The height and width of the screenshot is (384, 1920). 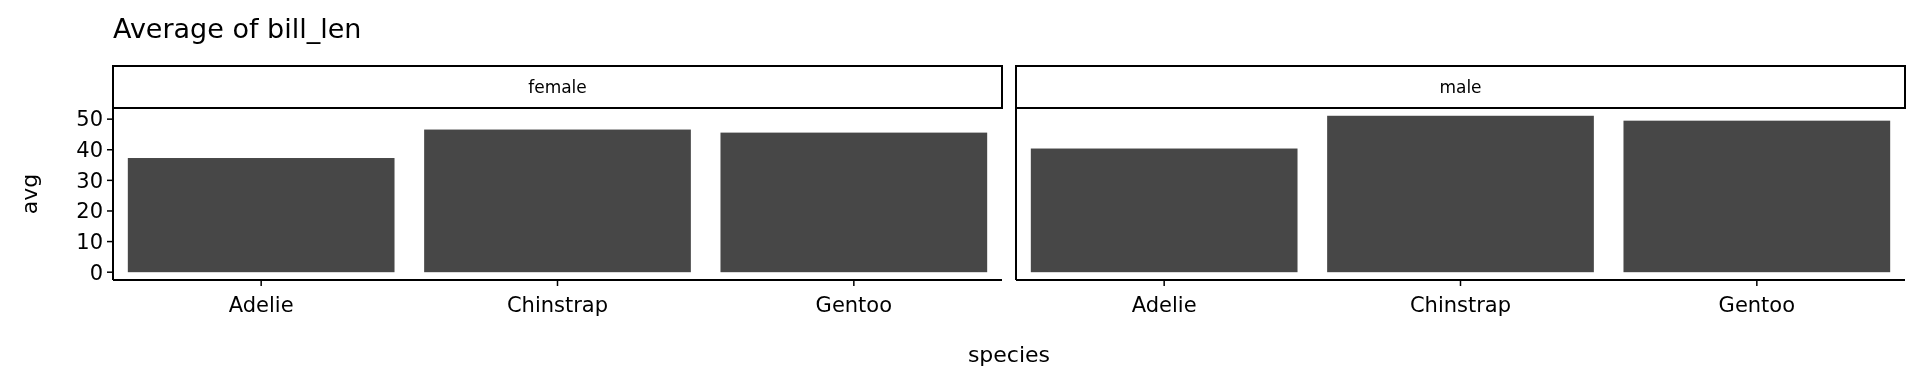 I want to click on x-axis-title: species, so click(x=1009, y=354).